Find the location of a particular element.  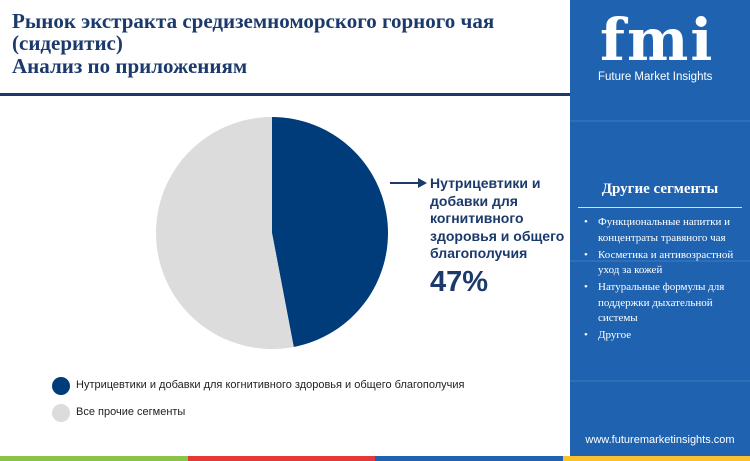

sidebar-divider is located at coordinates (660, 207).